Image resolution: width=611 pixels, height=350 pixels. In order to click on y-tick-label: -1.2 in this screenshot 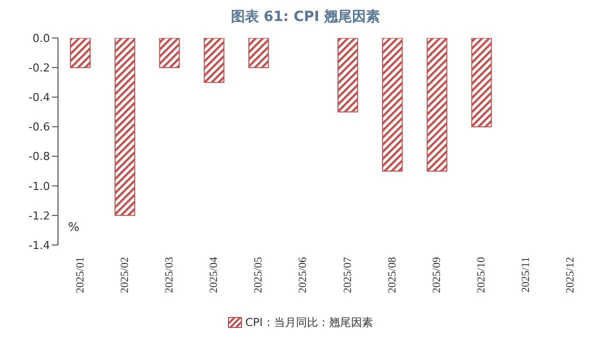, I will do `click(39, 215)`.